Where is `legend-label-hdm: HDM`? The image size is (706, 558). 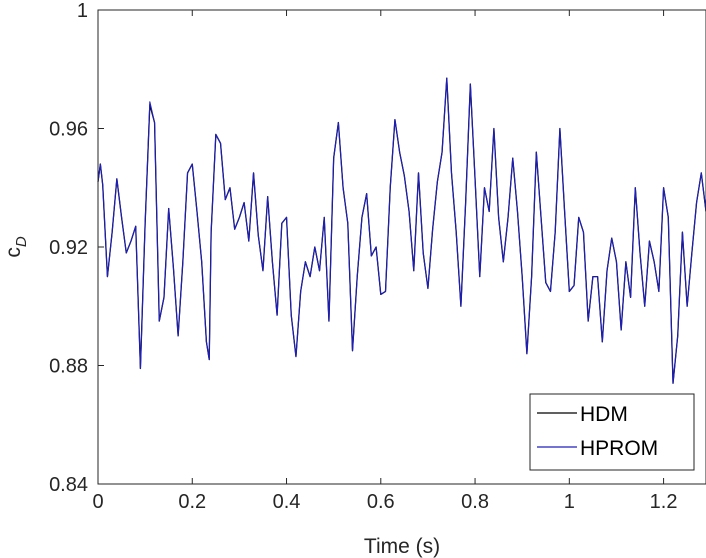 legend-label-hdm: HDM is located at coordinates (604, 414).